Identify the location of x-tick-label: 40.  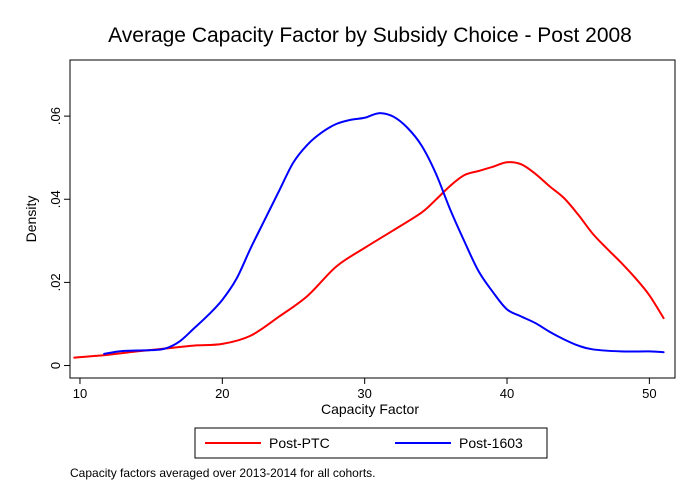
(507, 393).